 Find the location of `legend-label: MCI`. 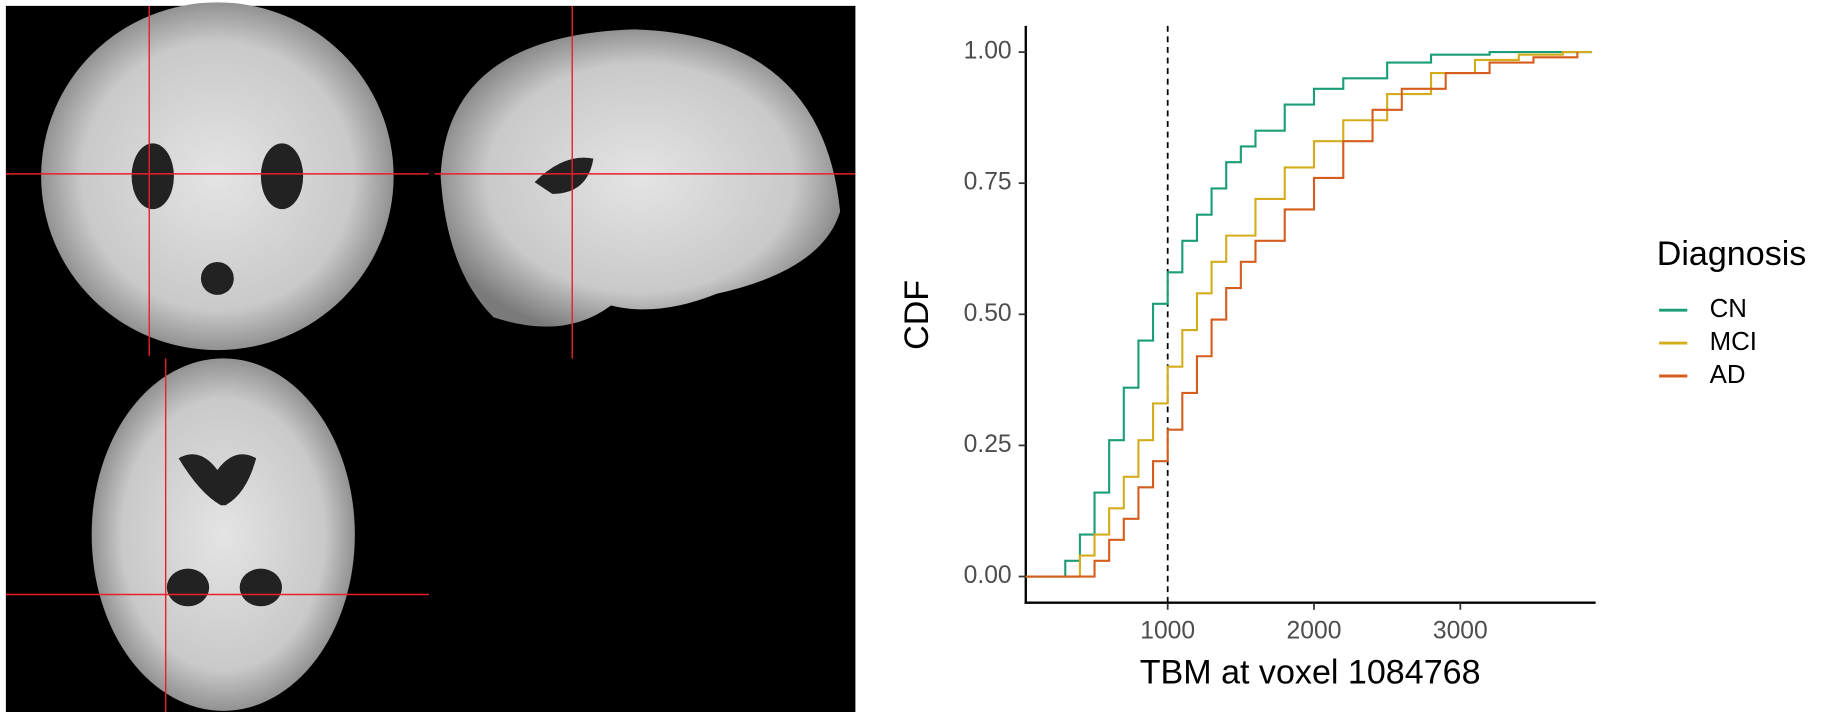

legend-label: MCI is located at coordinates (1733, 342).